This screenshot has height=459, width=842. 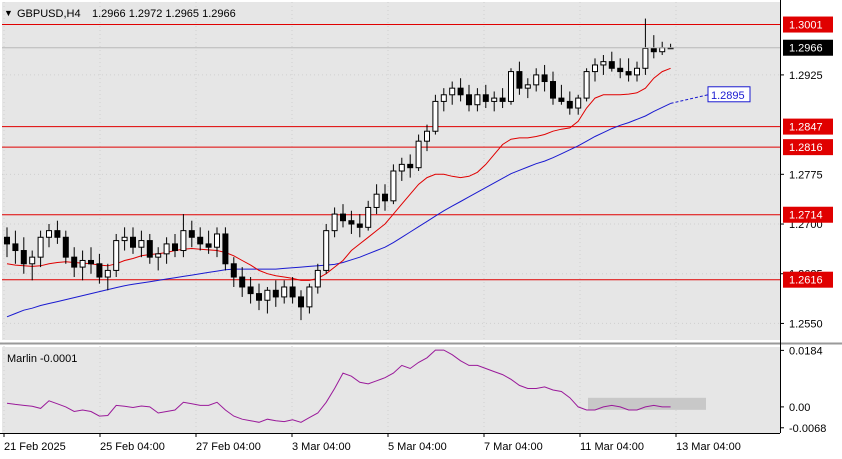 I want to click on current-price-tag, so click(x=808, y=47).